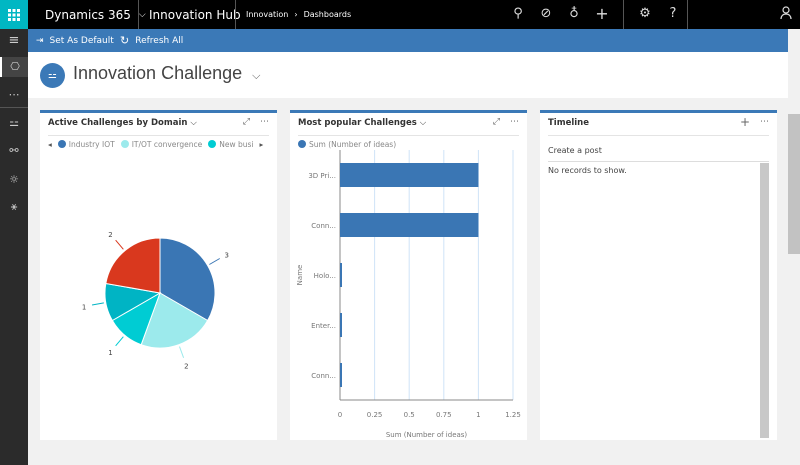  What do you see at coordinates (340, 415) in the screenshot?
I see `x-tick-label: 0` at bounding box center [340, 415].